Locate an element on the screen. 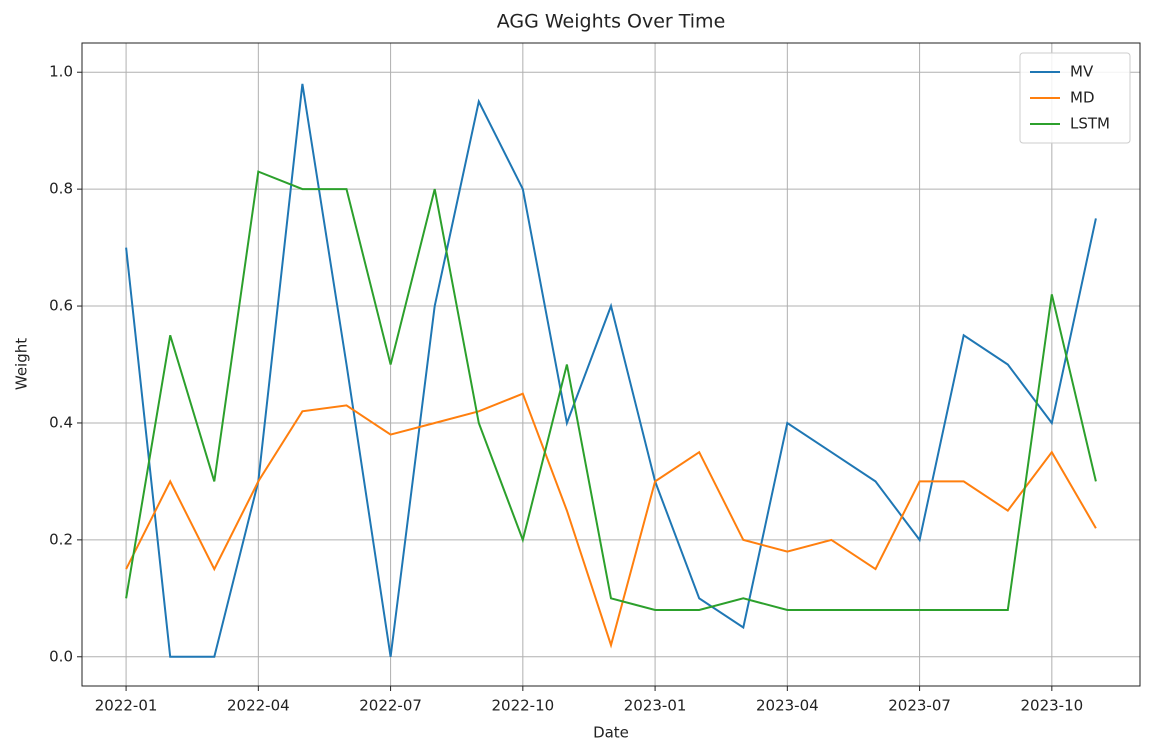  legend: MV MD LSTM is located at coordinates (1075, 98).